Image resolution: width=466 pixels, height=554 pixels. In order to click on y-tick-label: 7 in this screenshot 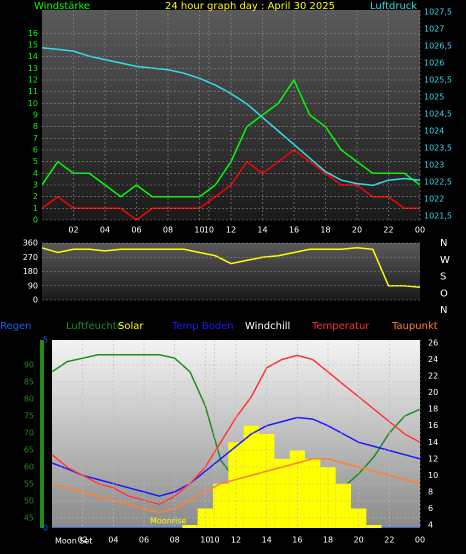, I will do `click(35, 138)`.